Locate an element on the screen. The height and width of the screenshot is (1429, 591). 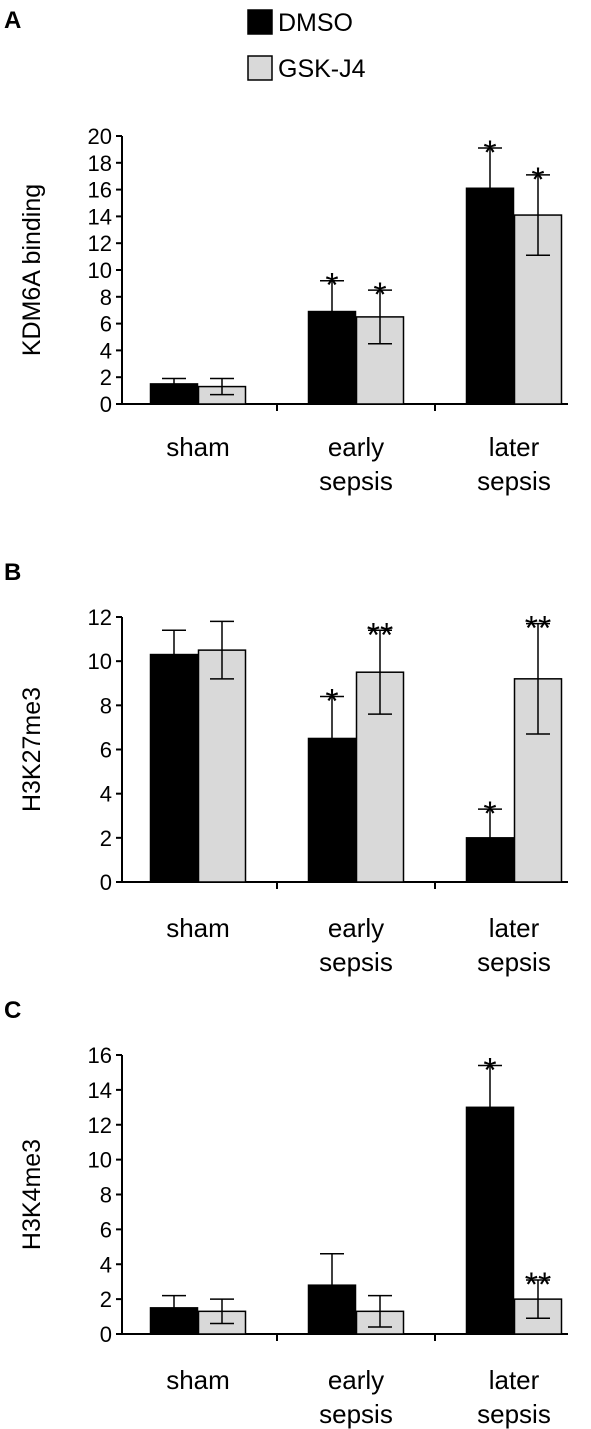
panel-letter: C is located at coordinates (12, 1010).